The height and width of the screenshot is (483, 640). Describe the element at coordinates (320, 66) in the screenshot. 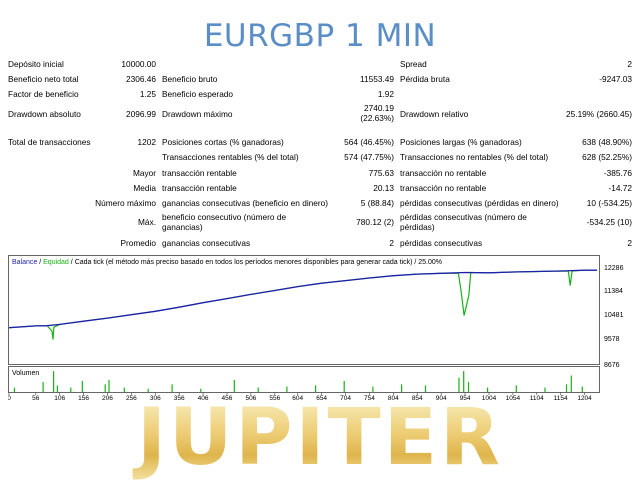

I see `row-deposit: Depósito inicial 10000.00 Spread 2` at that location.